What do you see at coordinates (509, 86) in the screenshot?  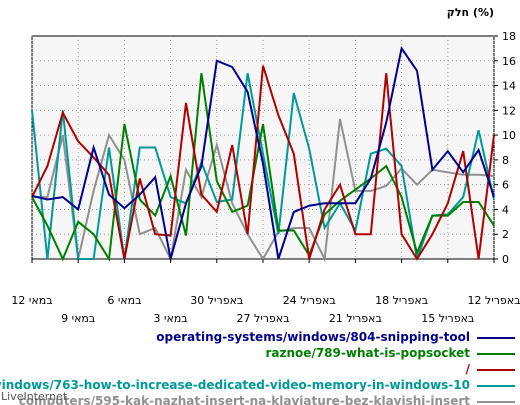 I see `y-tick-label: 14` at bounding box center [509, 86].